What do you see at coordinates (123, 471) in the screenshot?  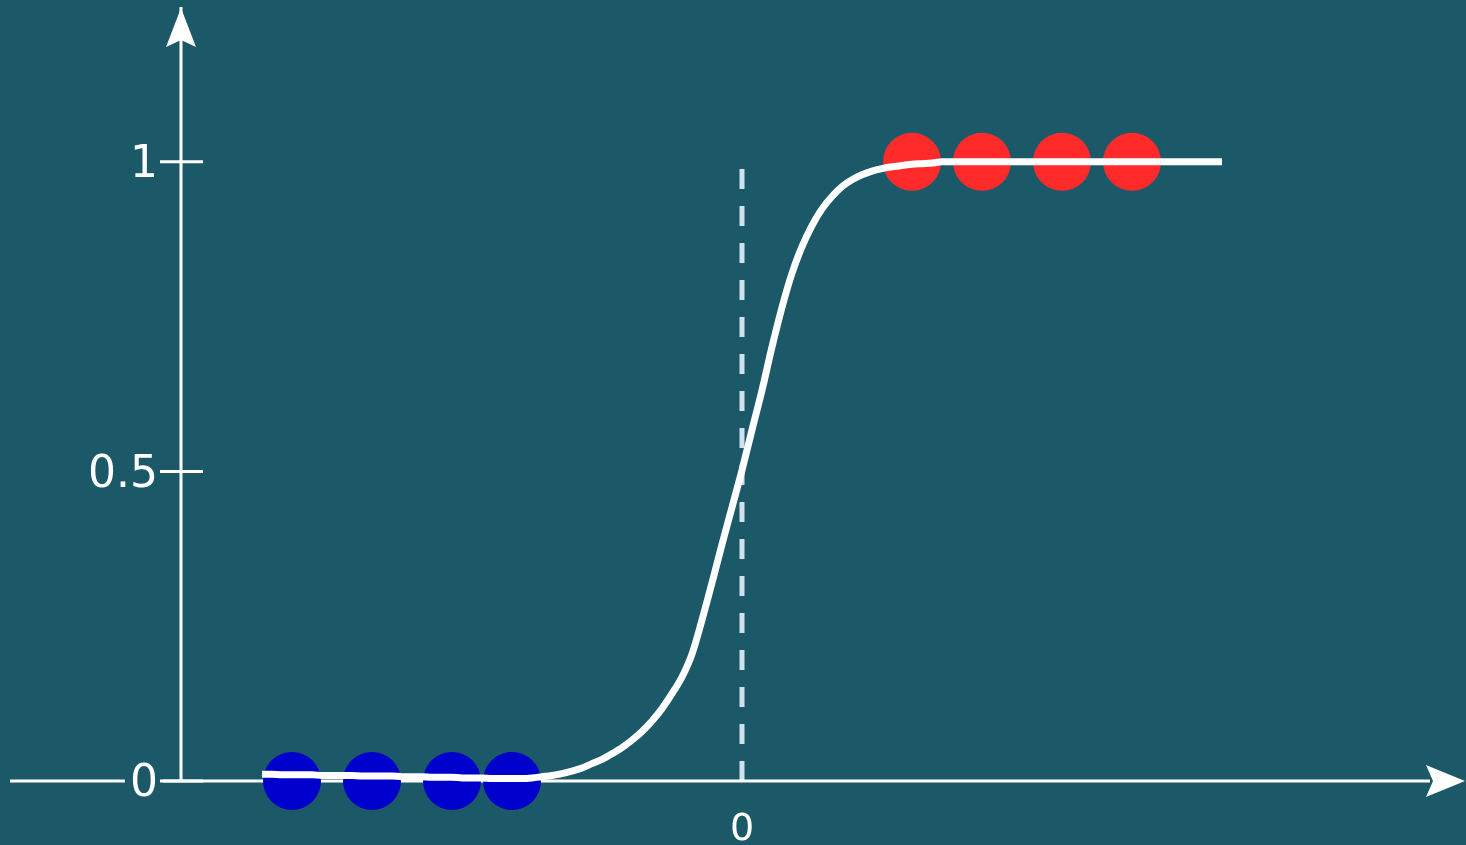 I see `y-tick-label: 0.5` at bounding box center [123, 471].